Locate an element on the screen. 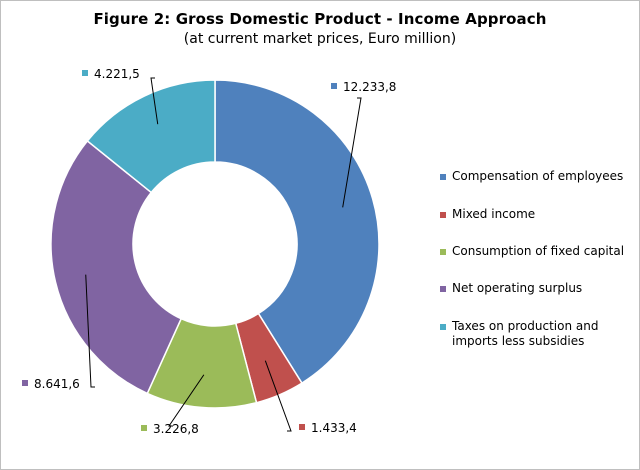  legend-label-compensation-of-employees: Compensation of employees is located at coordinates (538, 176).